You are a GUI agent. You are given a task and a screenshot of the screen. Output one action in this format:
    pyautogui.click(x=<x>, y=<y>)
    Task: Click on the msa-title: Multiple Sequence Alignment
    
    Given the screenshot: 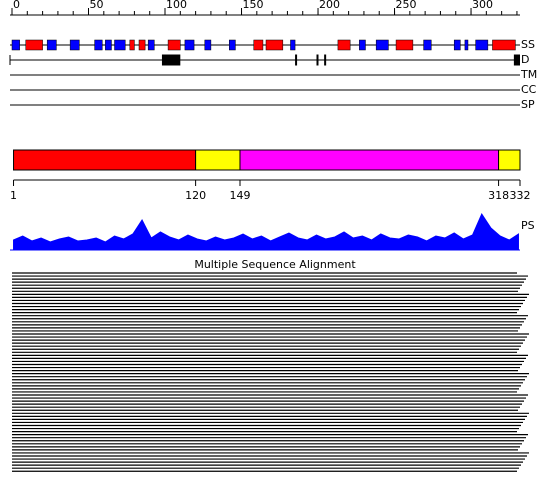 What is the action you would take?
    pyautogui.click(x=275, y=264)
    